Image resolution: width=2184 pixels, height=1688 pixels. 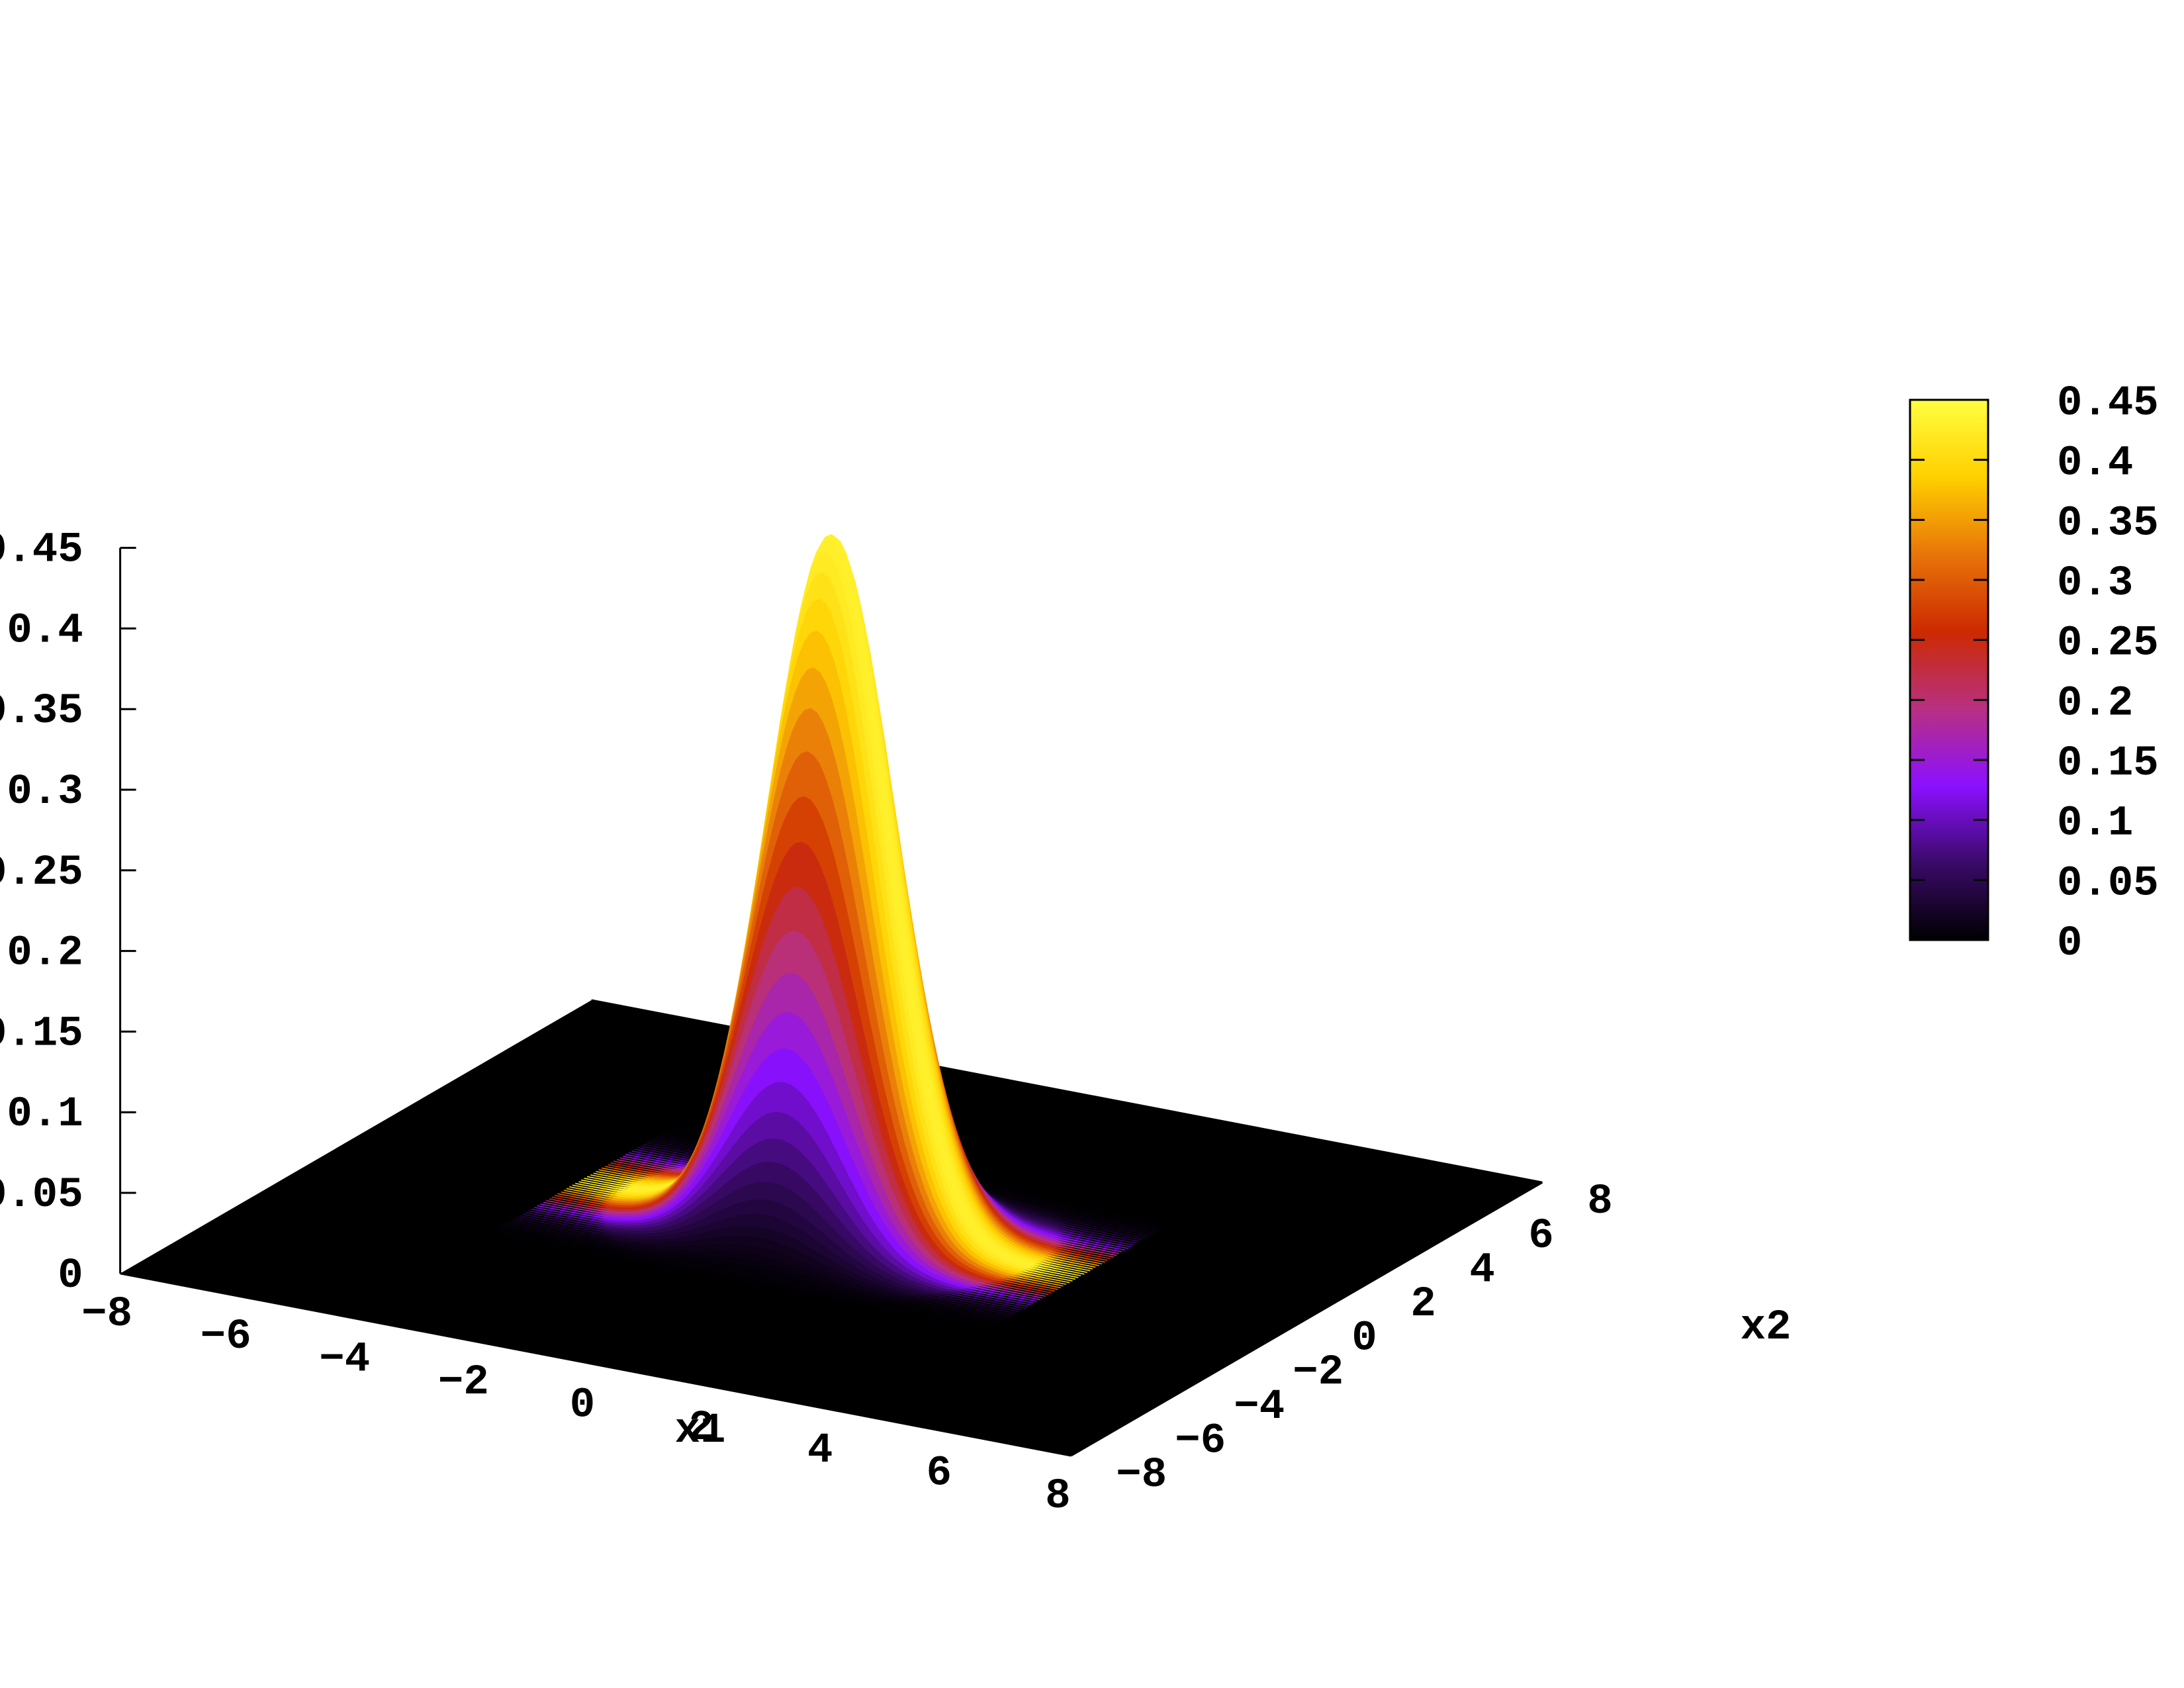 What do you see at coordinates (1364, 1339) in the screenshot?
I see `x2-tick-label: 0` at bounding box center [1364, 1339].